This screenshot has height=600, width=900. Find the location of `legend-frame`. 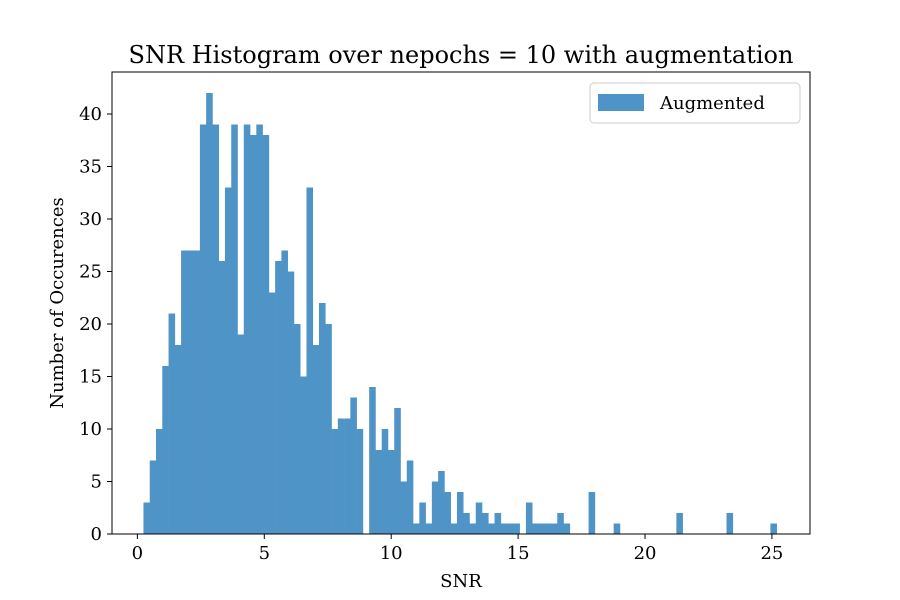

legend-frame is located at coordinates (695, 103).